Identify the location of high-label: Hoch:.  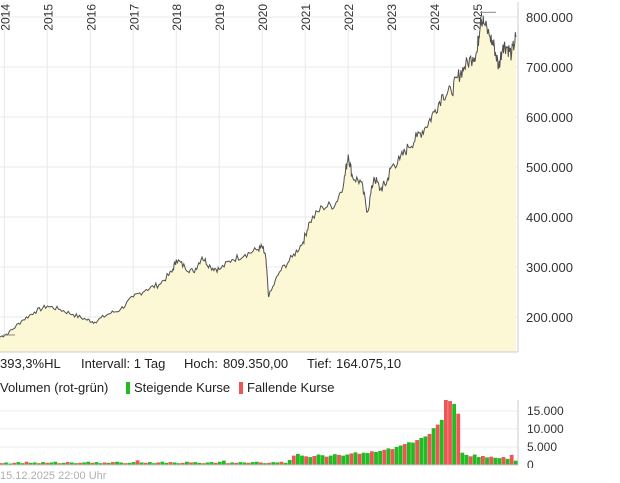
(201, 363).